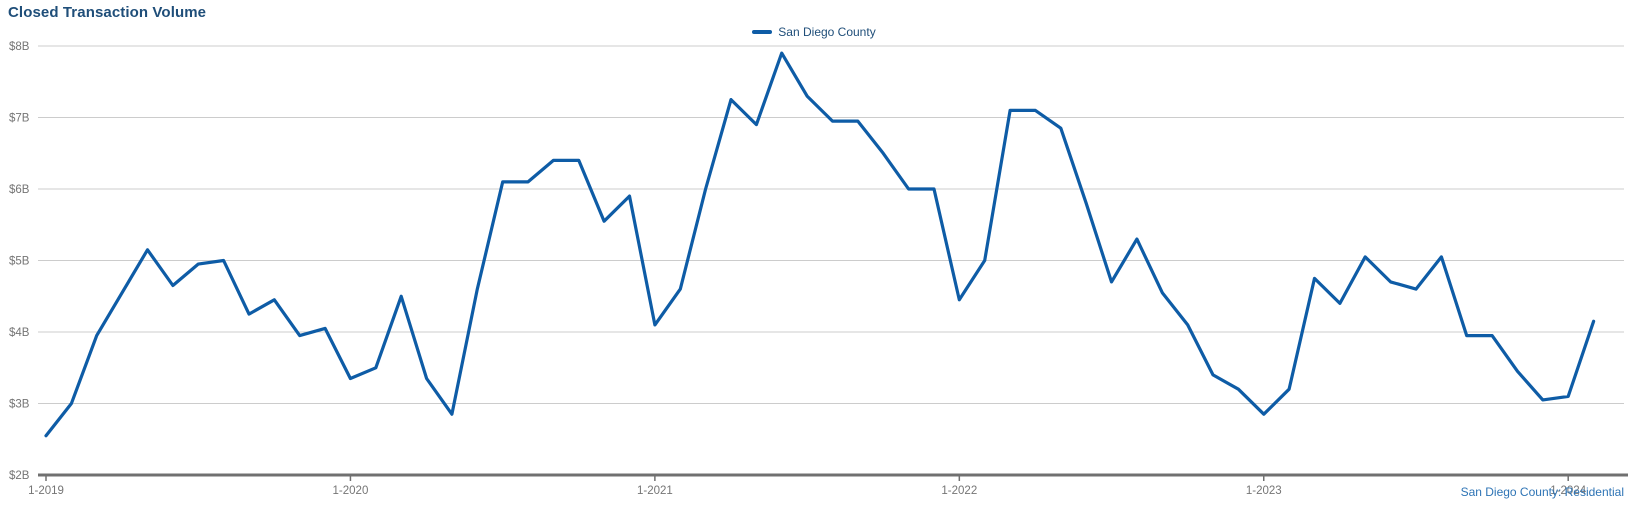  Describe the element at coordinates (19, 262) in the screenshot. I see `y-axis-label: $5B` at that location.